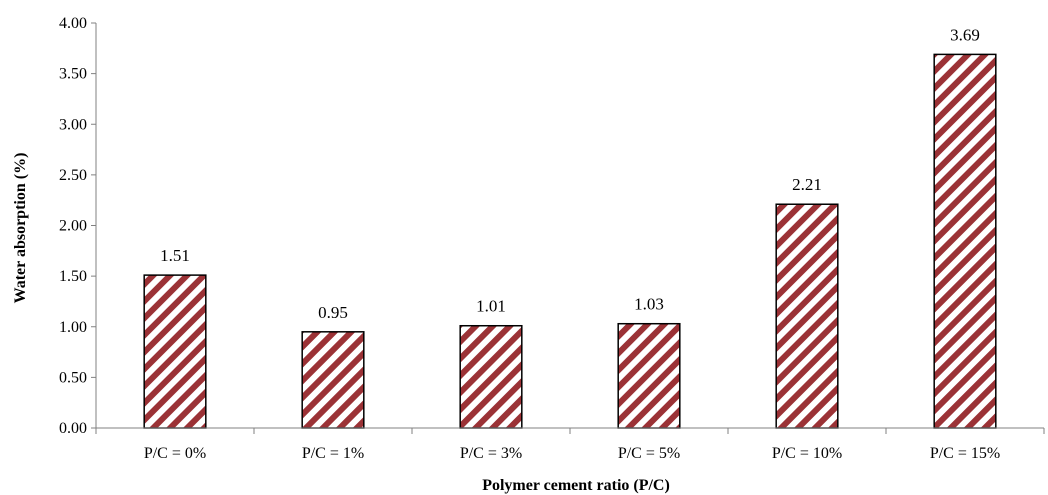 This screenshot has height=495, width=1048. I want to click on y-tick-label: 0.00, so click(73, 428).